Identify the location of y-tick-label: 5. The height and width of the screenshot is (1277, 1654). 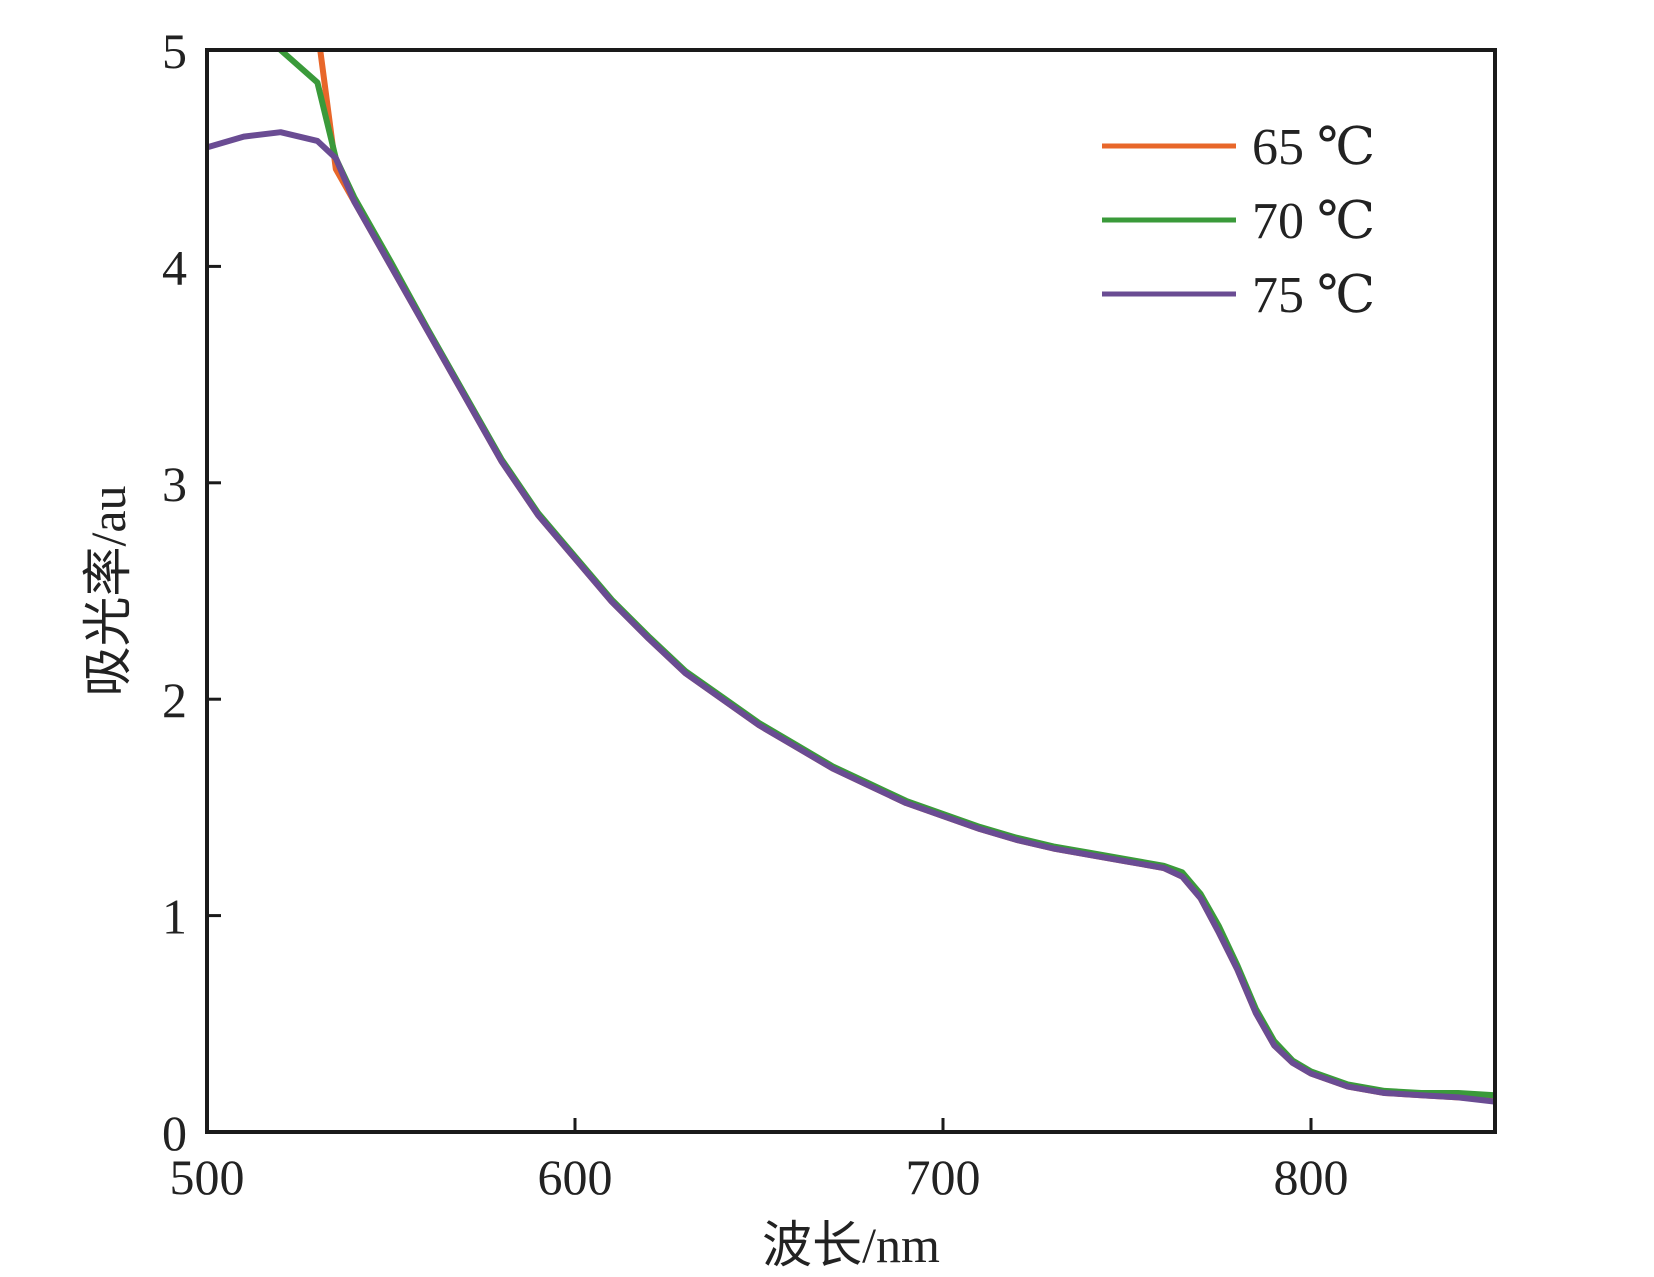
(174, 51).